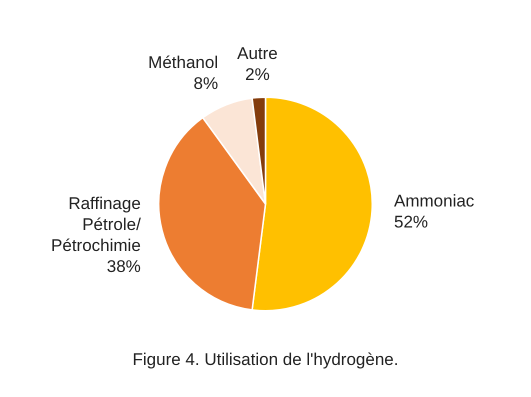 The image size is (531, 397). Describe the element at coordinates (206, 83) in the screenshot. I see `data-label: 8%` at that location.